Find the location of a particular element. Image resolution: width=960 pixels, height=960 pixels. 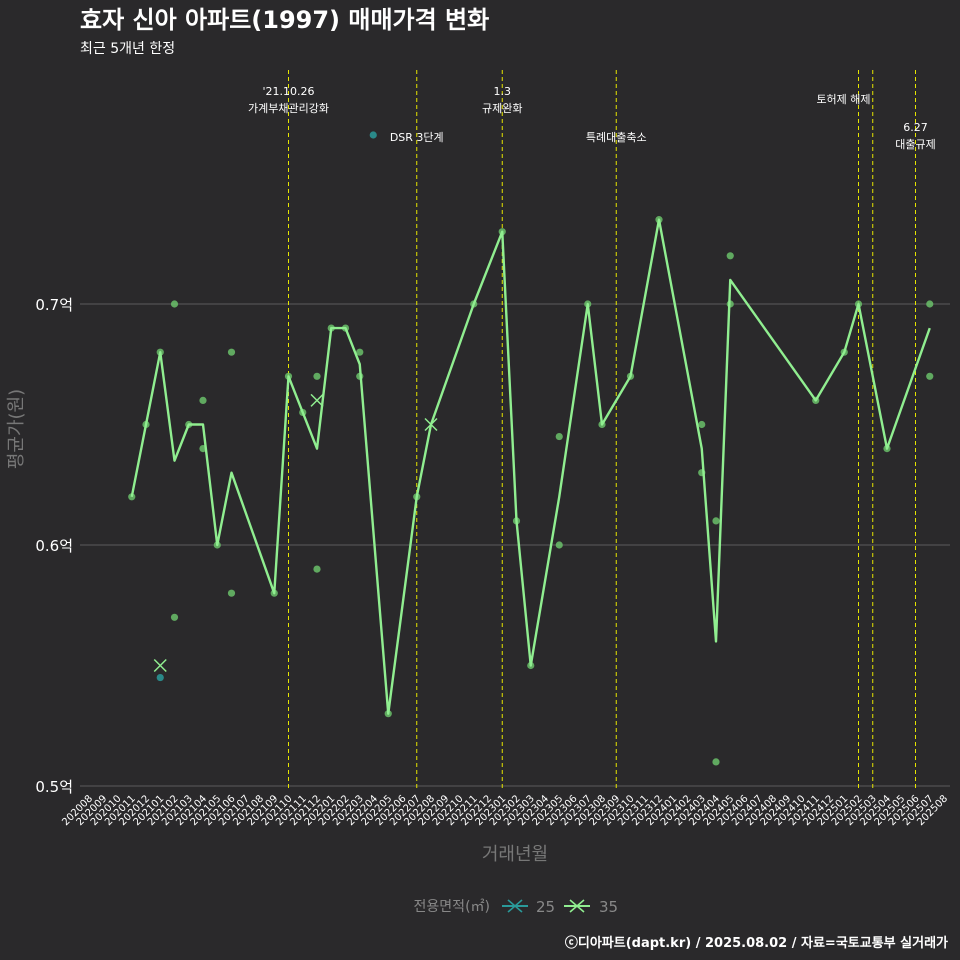

event-label: DSR 3단계 is located at coordinates (417, 137).